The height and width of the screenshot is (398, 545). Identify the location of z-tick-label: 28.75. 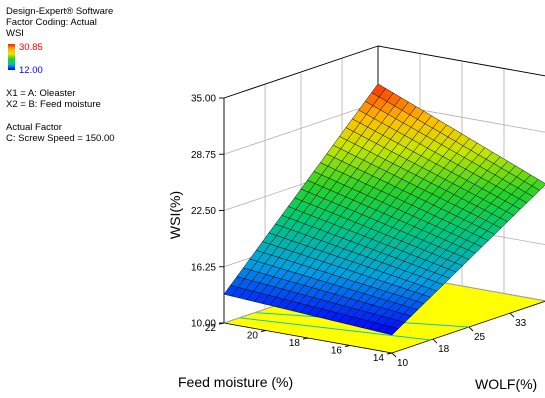
(203, 155).